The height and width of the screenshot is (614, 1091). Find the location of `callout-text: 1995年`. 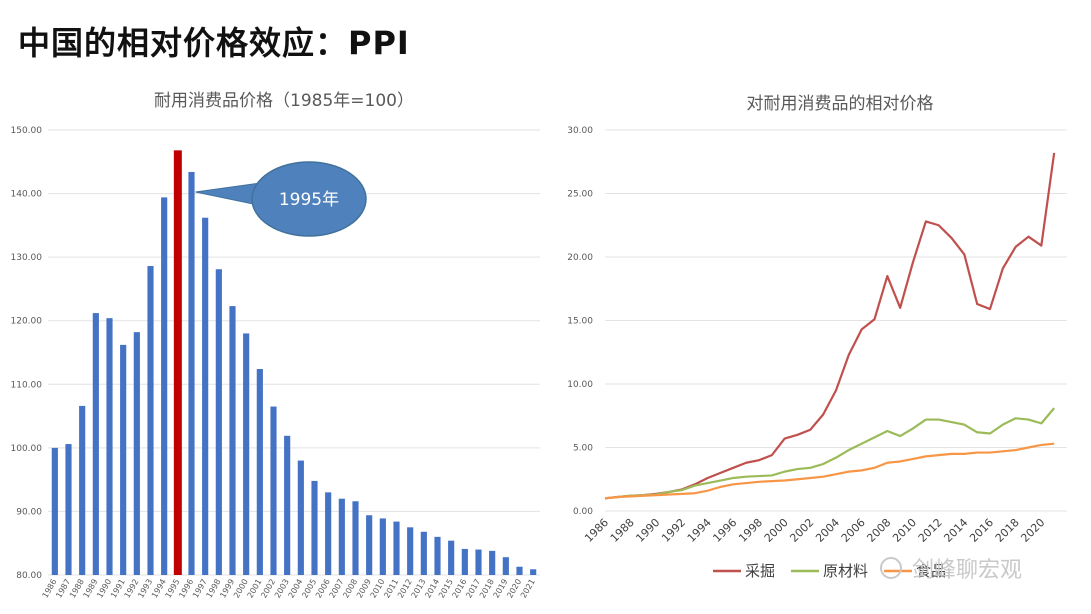

callout-text: 1995年 is located at coordinates (309, 200).